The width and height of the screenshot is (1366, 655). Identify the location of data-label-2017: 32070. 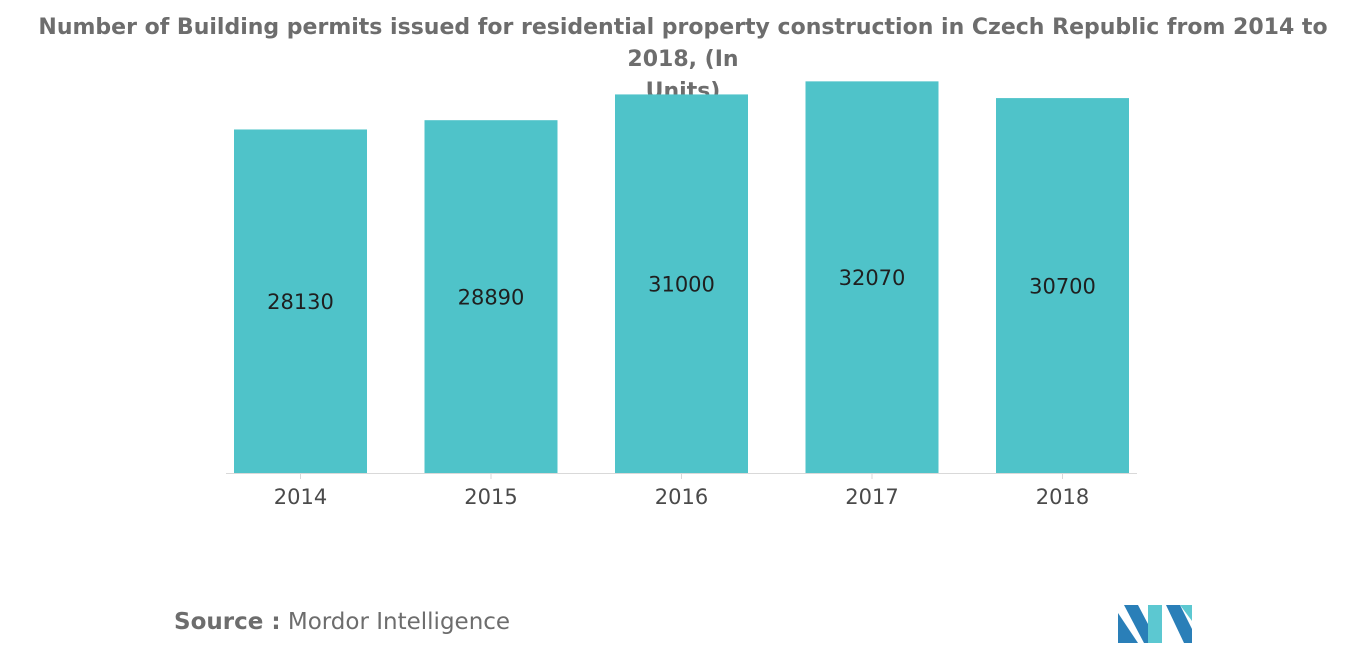
(872, 278).